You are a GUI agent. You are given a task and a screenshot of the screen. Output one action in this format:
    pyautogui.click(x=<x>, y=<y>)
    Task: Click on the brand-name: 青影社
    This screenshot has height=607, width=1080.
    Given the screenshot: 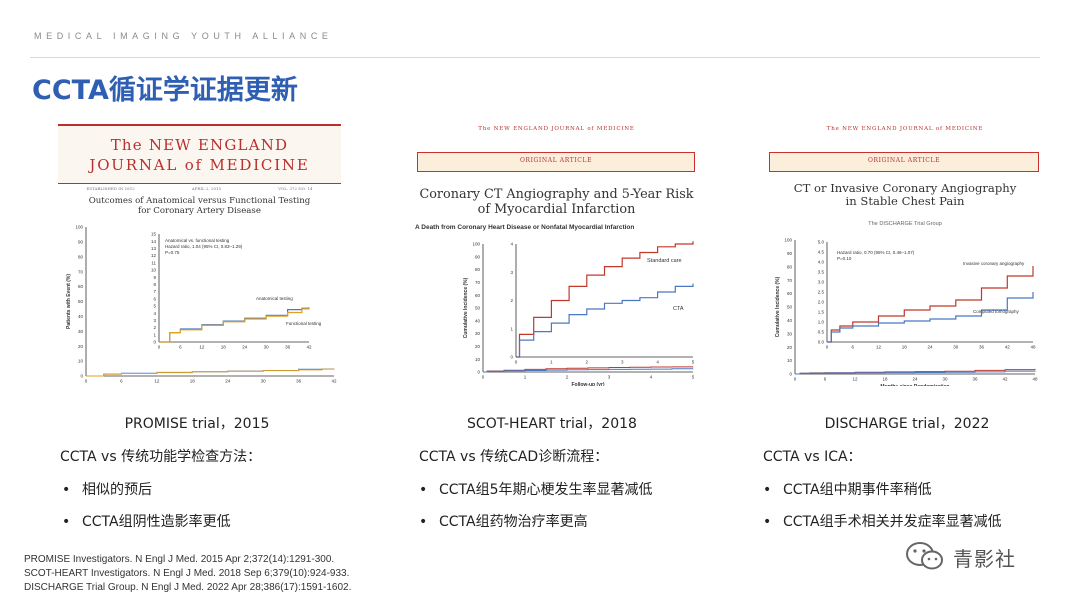 What is the action you would take?
    pyautogui.click(x=984, y=558)
    